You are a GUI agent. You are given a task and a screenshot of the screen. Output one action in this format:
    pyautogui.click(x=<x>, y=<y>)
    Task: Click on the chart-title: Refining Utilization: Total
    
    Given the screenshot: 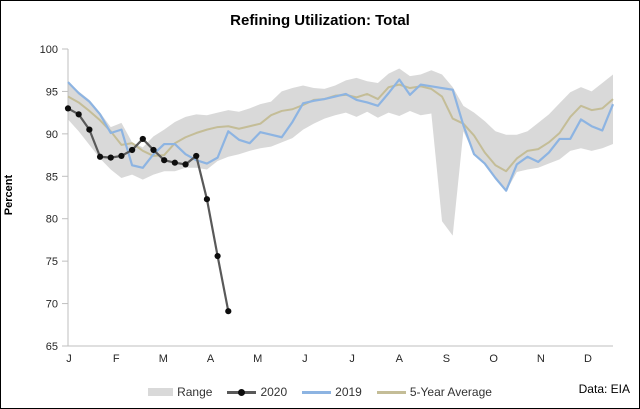 What is the action you would take?
    pyautogui.click(x=320, y=20)
    